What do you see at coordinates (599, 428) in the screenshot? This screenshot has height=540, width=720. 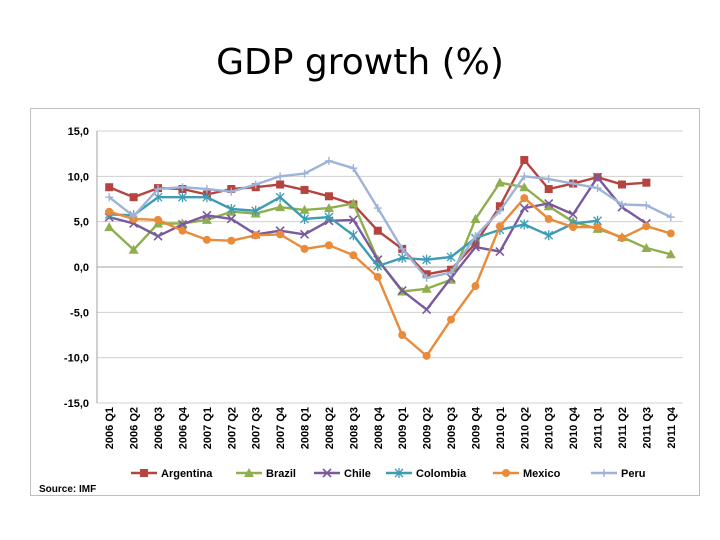 I see `x-tick-label: 2011 Q1` at bounding box center [599, 428].